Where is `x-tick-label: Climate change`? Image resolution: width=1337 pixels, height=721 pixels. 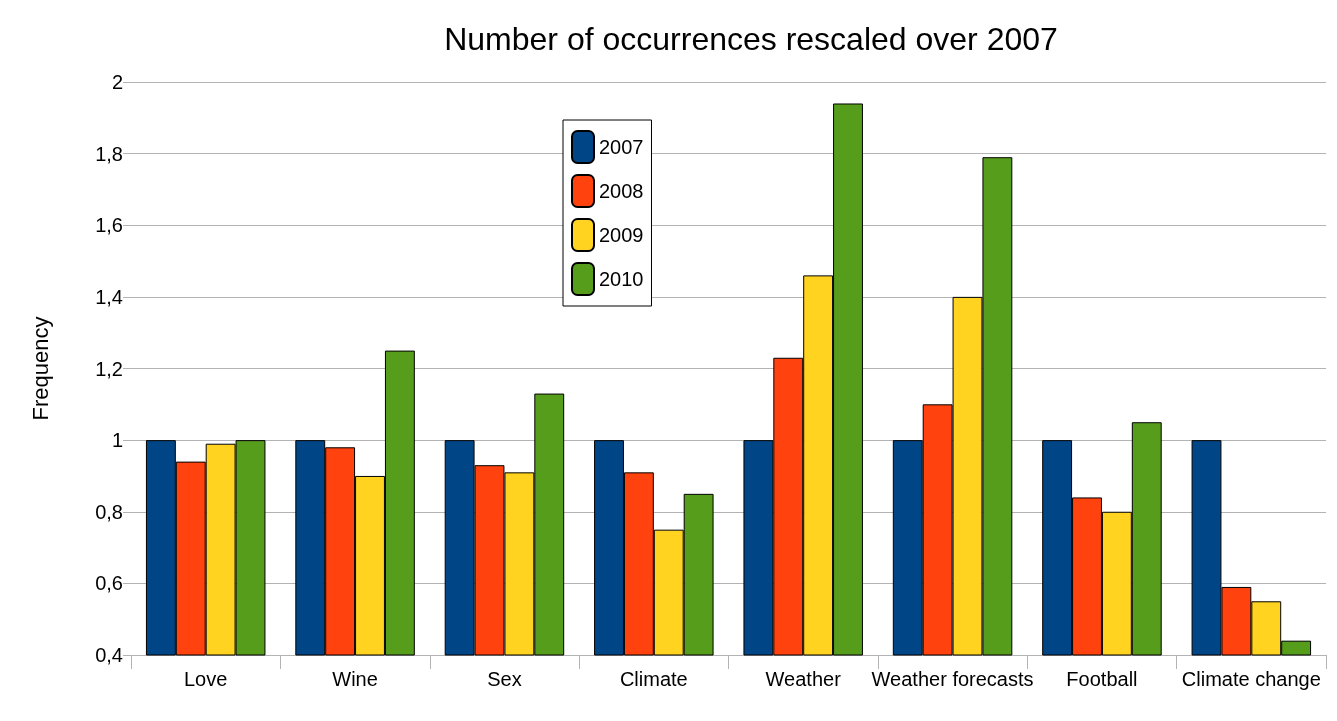 x-tick-label: Climate change is located at coordinates (1251, 679).